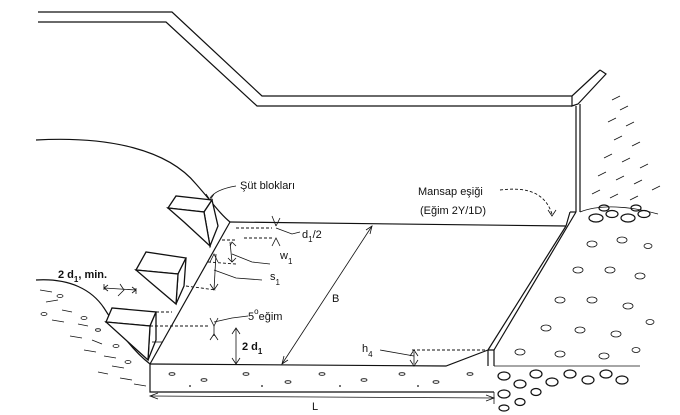 The height and width of the screenshot is (415, 680). I want to click on end-sill-slope-label: (Eğim 2Y/1D), so click(453, 211).